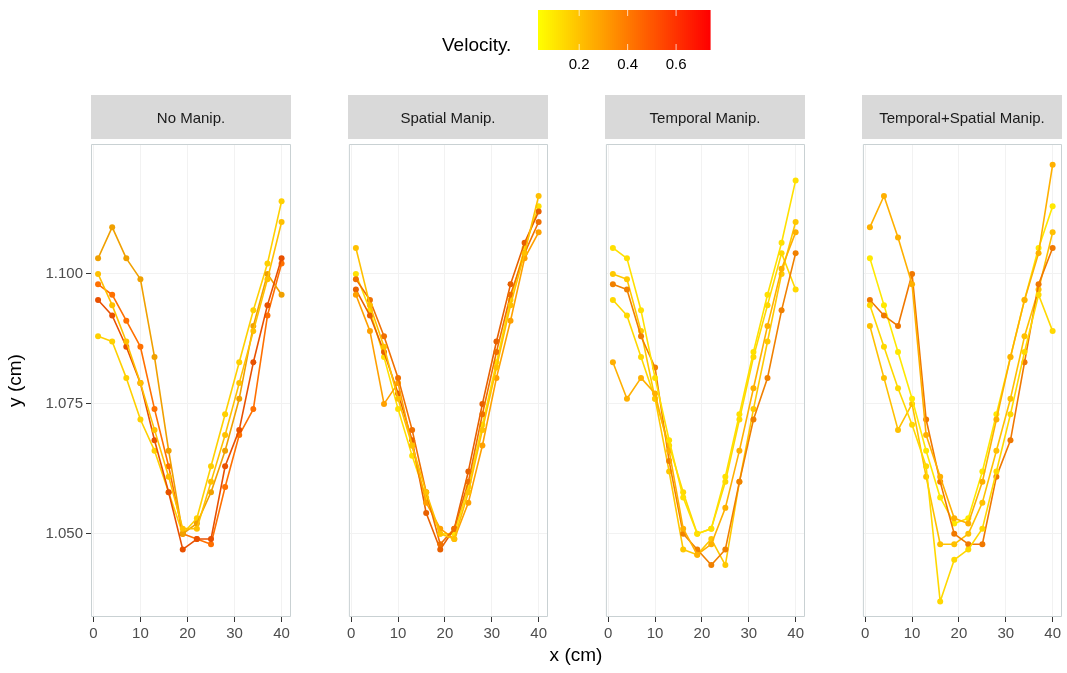 This screenshot has width=1067, height=673. Describe the element at coordinates (962, 117) in the screenshot. I see `chart-title: Temporal+Spatial Manip.` at that location.